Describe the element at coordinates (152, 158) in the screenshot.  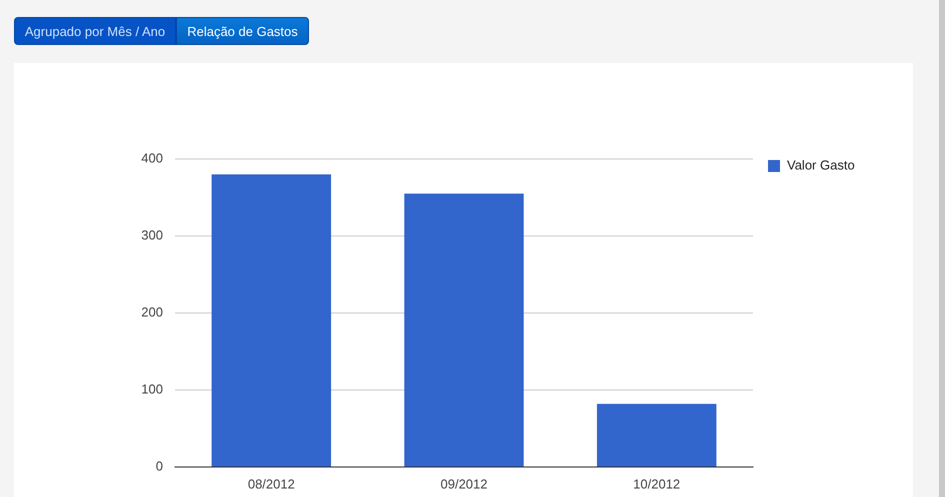
I see `y-tick-label: 400` at that location.